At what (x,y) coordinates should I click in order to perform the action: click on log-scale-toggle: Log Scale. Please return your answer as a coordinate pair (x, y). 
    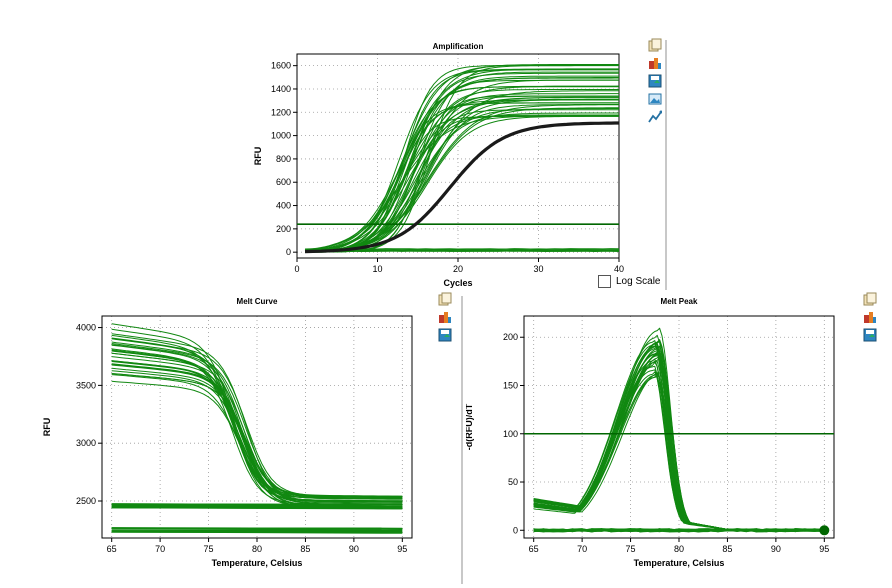
    Looking at the image, I should click on (629, 281).